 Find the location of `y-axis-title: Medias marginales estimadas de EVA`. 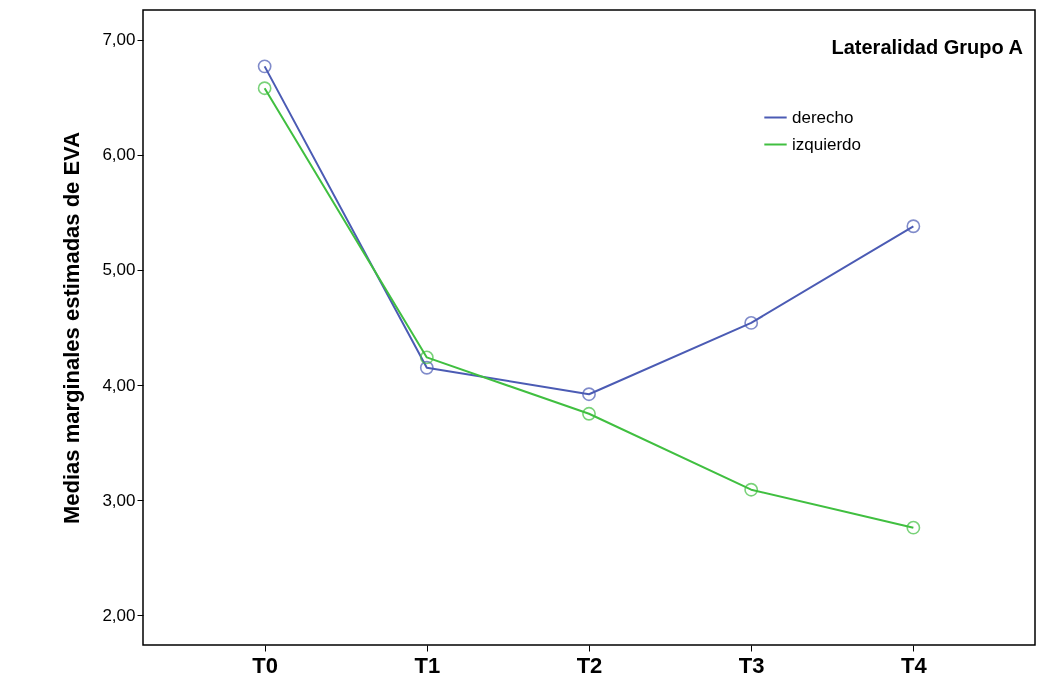

y-axis-title: Medias marginales estimadas de EVA is located at coordinates (72, 328).